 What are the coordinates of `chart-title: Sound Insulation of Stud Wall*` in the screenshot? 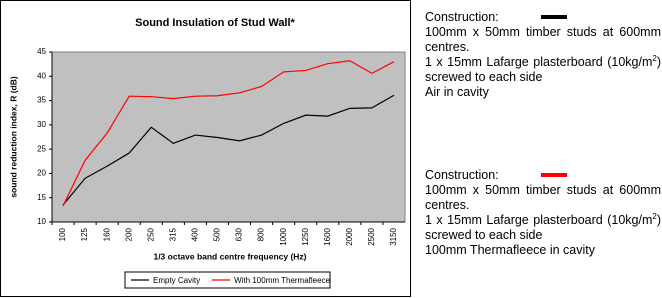 It's located at (215, 23).